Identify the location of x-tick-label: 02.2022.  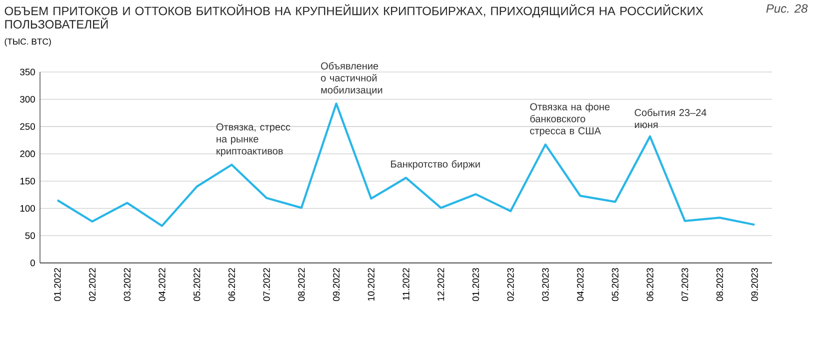
(92, 285).